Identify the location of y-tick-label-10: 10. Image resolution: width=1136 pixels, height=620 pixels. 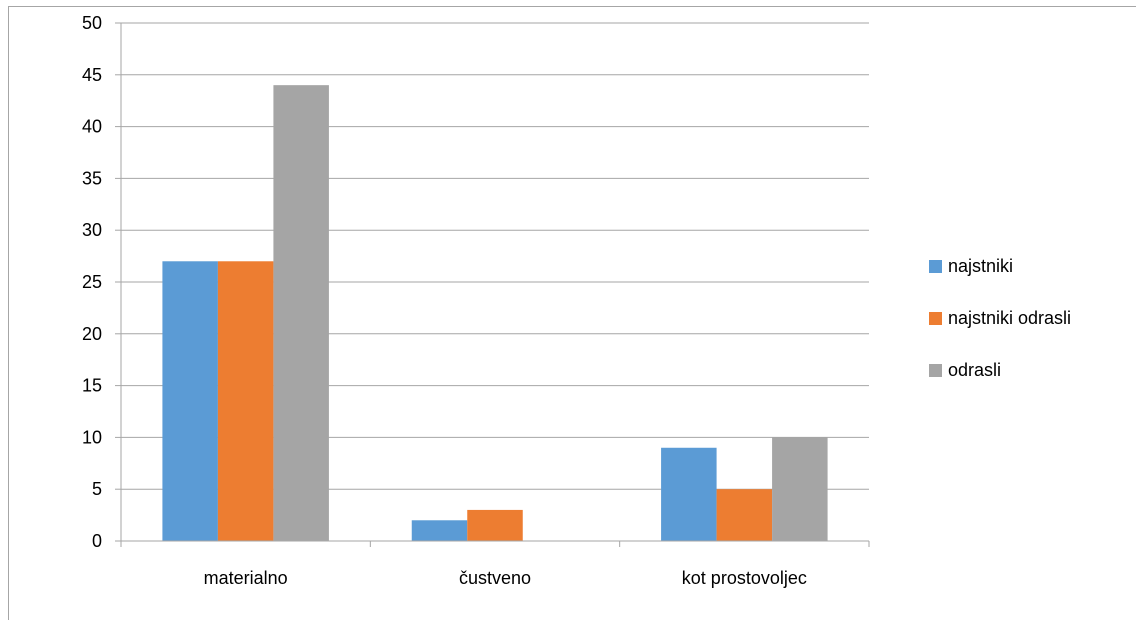
(92, 437).